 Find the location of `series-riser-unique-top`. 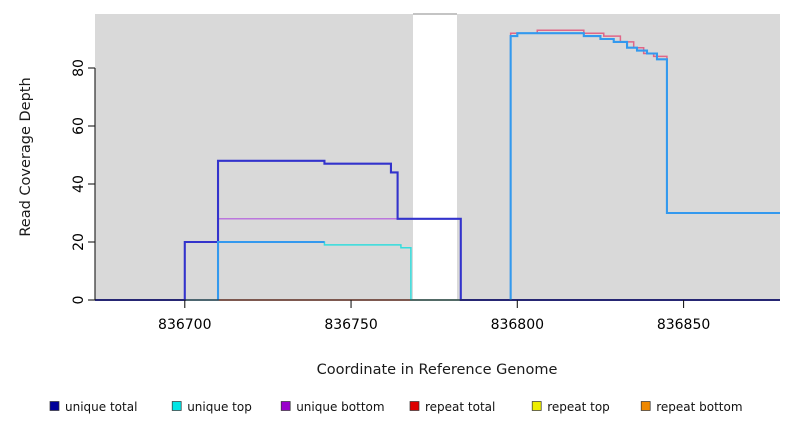

series-riser-unique-top is located at coordinates (270, 270).